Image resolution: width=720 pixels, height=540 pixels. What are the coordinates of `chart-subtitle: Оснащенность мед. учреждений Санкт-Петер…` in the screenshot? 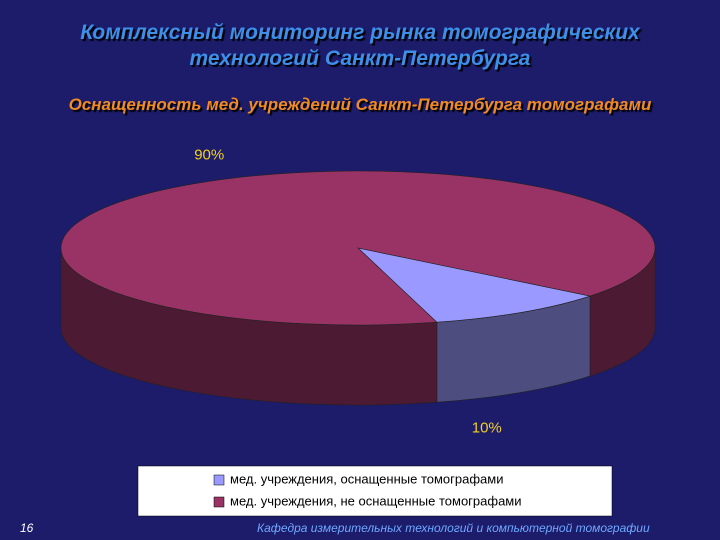 It's located at (360, 104).